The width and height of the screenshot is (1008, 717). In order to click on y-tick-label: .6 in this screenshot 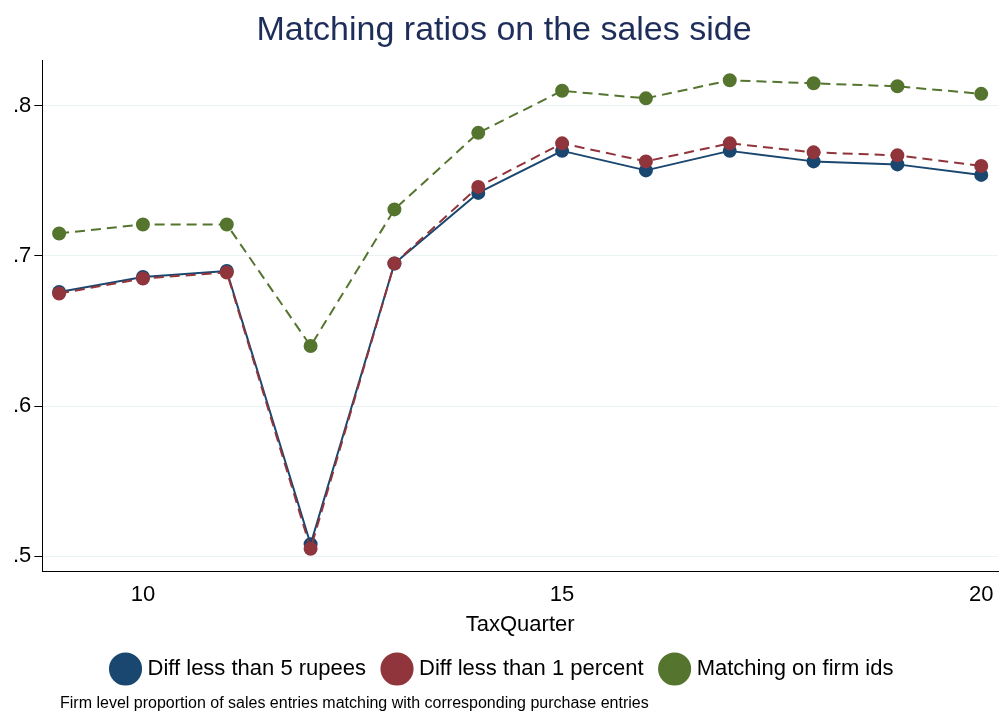, I will do `click(22, 405)`.